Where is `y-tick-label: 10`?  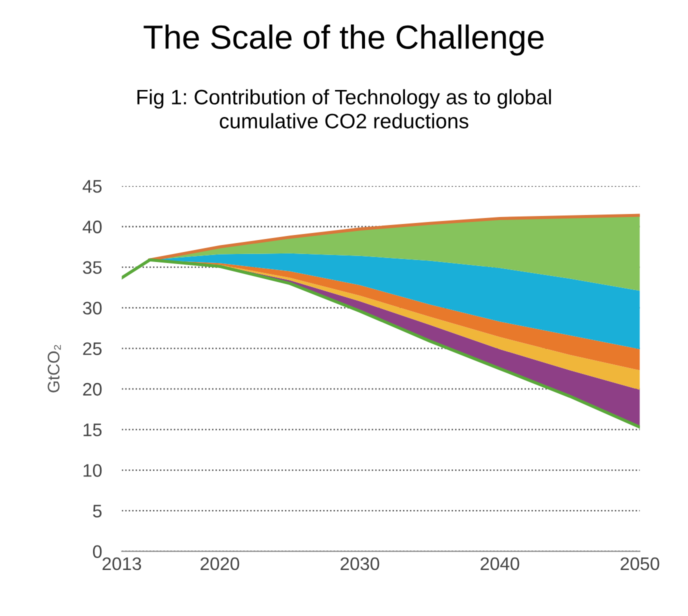
y-tick-label: 10 is located at coordinates (93, 470).